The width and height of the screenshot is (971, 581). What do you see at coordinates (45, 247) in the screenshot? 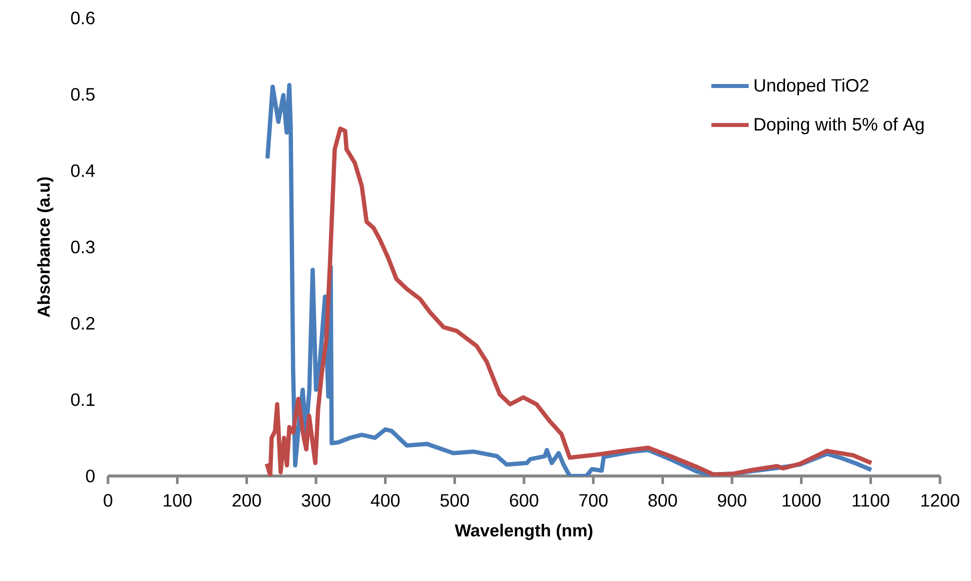
I see `y-axis-title: Absorbance (a.u)` at bounding box center [45, 247].